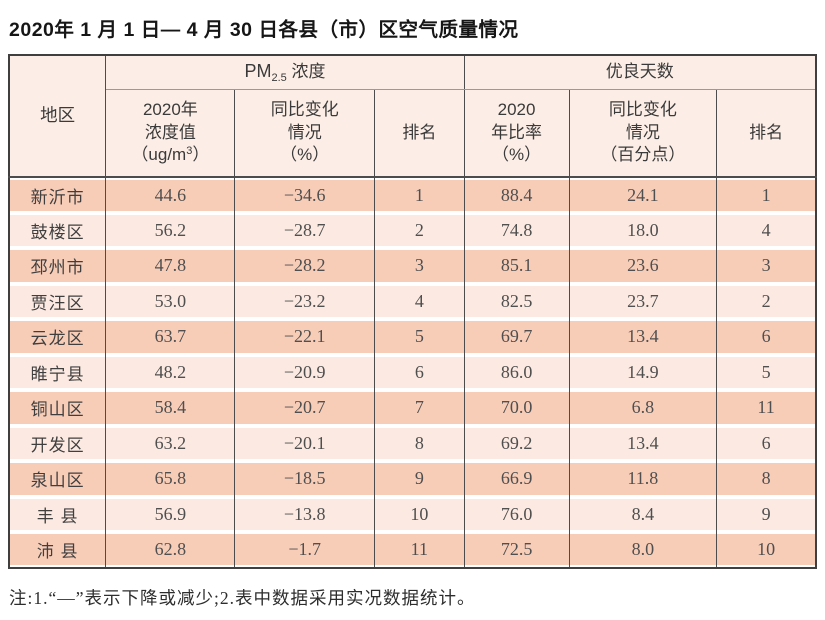  I want to click on value-cell: 69.7, so click(516, 337).